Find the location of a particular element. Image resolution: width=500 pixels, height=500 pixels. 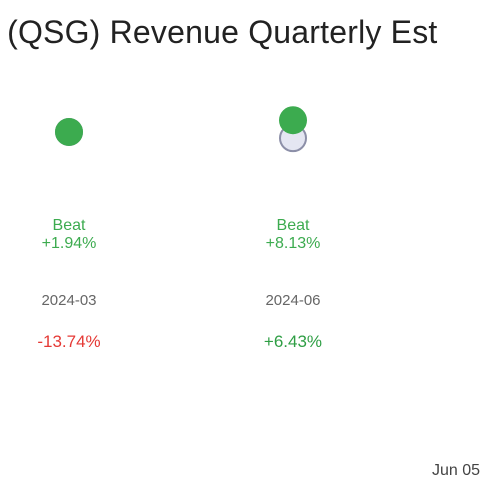

yoy-change: -1 is located at coordinates (478, 342).